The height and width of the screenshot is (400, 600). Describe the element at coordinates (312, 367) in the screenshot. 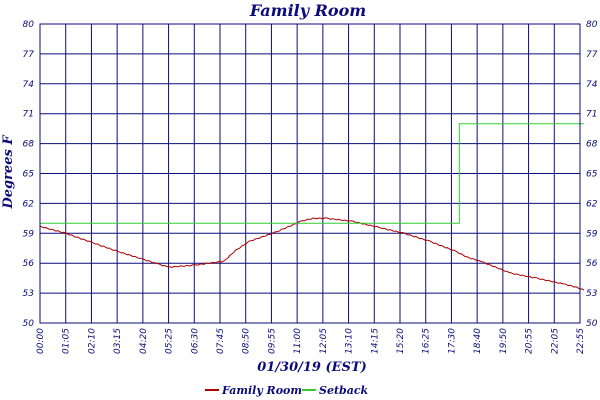

I see `x-axis-label: 01/30/19 (EST)` at that location.